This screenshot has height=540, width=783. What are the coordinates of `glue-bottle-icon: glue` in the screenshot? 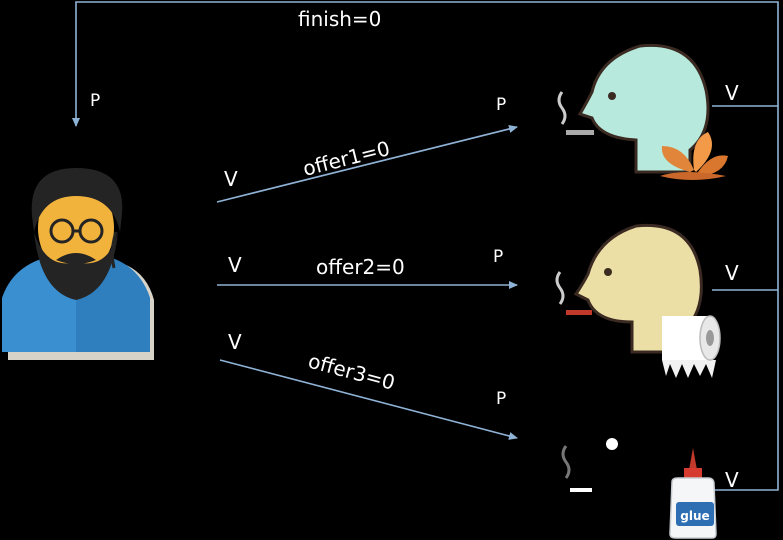 It's located at (693, 493).